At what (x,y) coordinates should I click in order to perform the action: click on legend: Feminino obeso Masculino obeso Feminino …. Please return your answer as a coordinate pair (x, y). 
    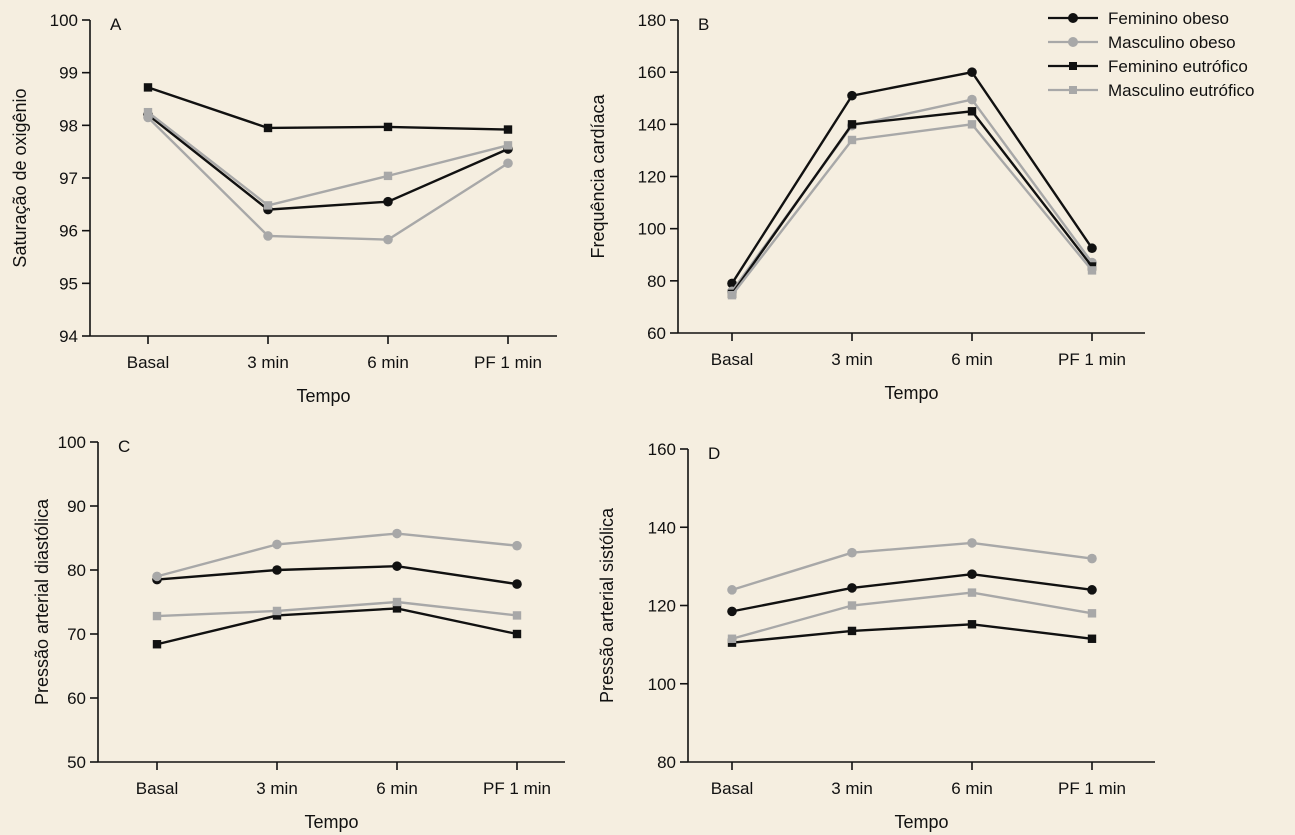
    Looking at the image, I should click on (1151, 54).